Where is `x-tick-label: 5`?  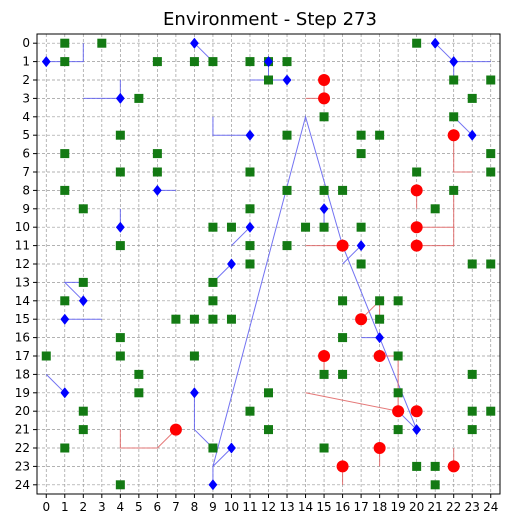 x-tick-label: 5 is located at coordinates (139, 507).